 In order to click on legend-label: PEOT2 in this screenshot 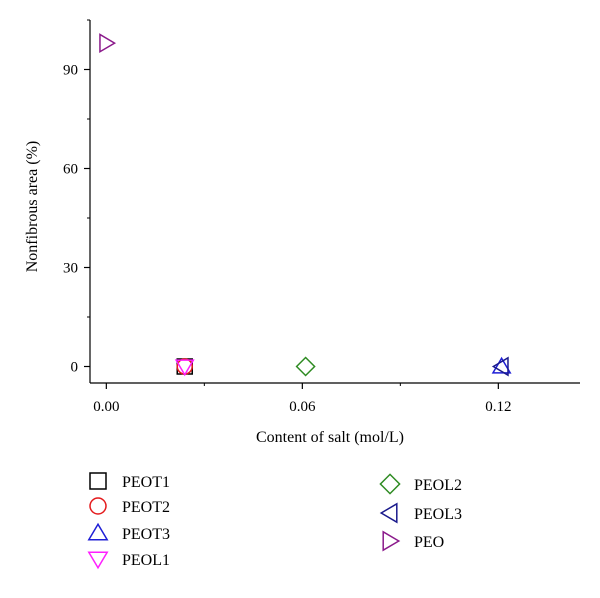, I will do `click(146, 507)`.